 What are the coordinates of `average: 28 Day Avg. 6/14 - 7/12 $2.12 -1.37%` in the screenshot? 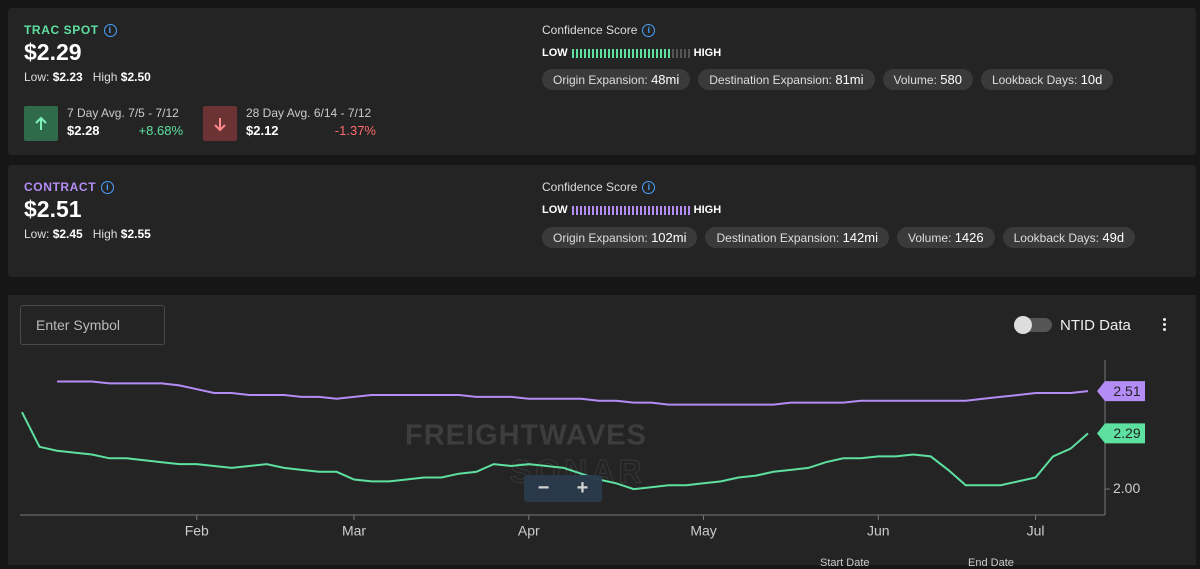 It's located at (311, 122).